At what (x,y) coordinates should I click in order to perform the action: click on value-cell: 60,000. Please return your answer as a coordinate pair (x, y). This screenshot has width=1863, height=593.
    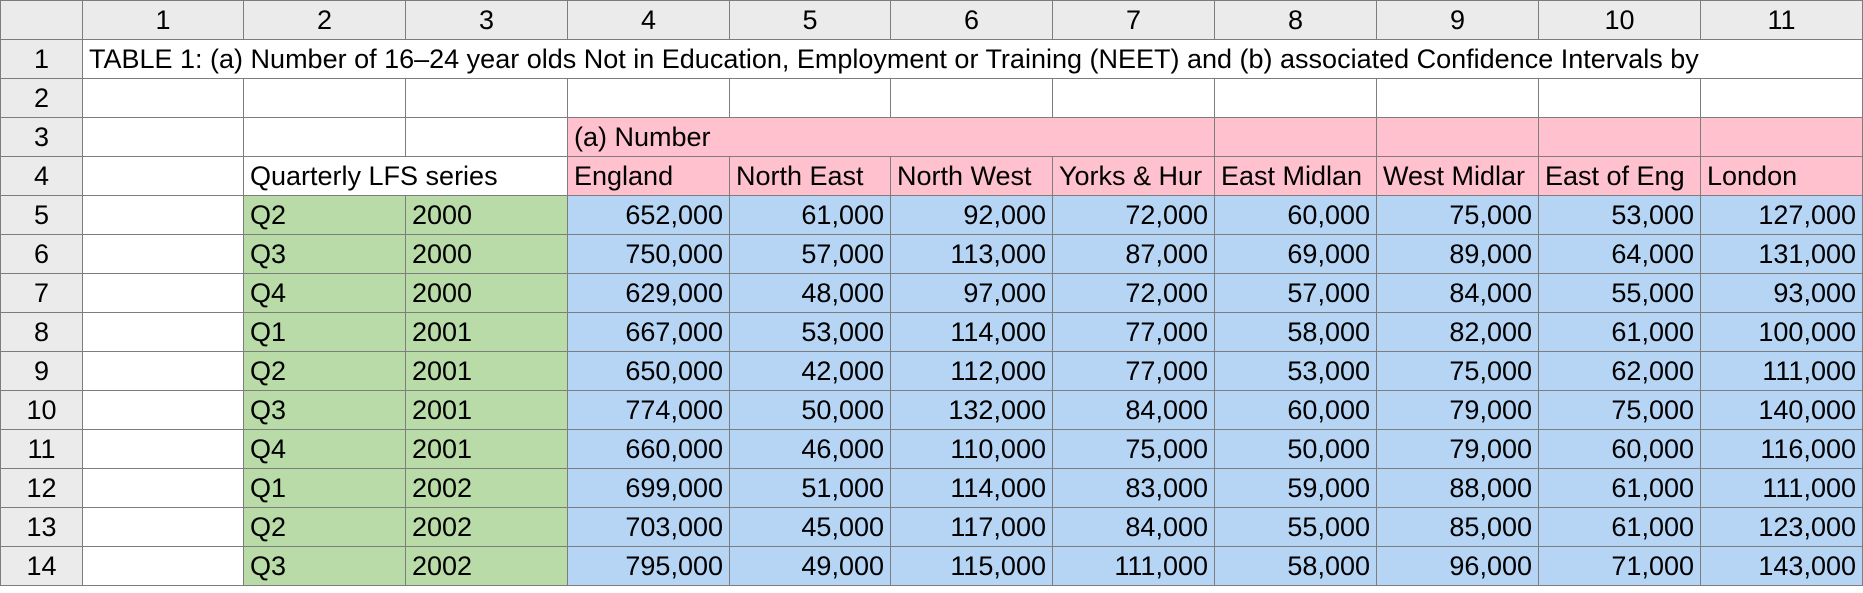
    Looking at the image, I should click on (1295, 215).